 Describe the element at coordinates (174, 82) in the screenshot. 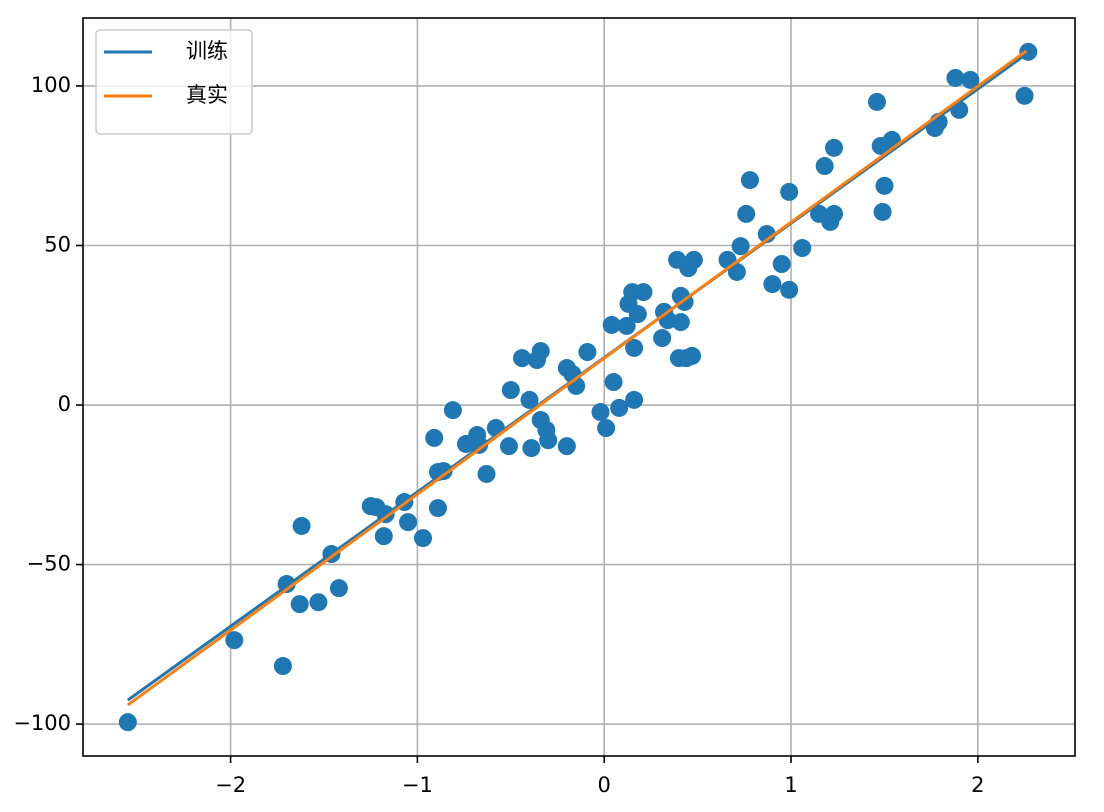

I see `legend-box` at that location.